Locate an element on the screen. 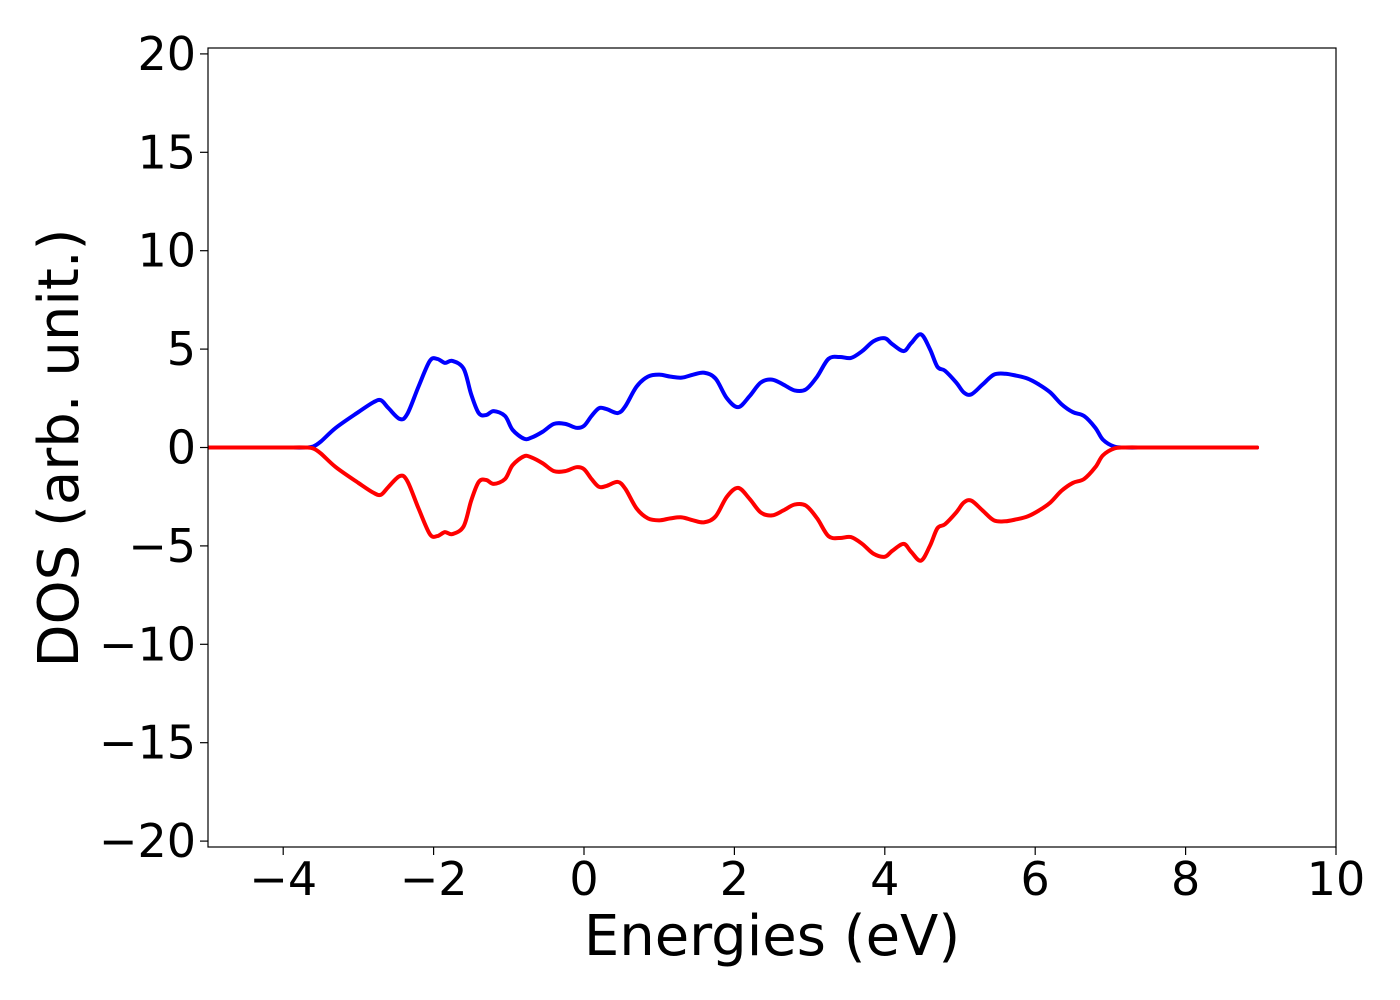 The image size is (1400, 1000). y-tick-label: −15 is located at coordinates (147, 743).